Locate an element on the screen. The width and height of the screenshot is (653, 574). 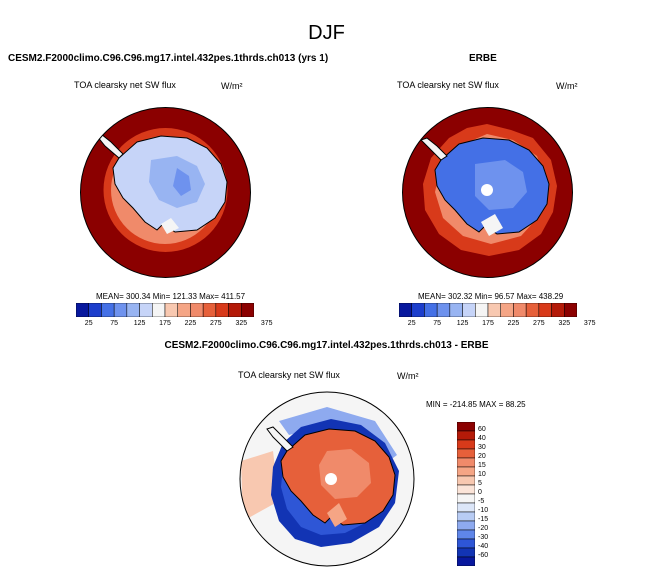
left-ross-shelf is located at coordinates (170, 226).